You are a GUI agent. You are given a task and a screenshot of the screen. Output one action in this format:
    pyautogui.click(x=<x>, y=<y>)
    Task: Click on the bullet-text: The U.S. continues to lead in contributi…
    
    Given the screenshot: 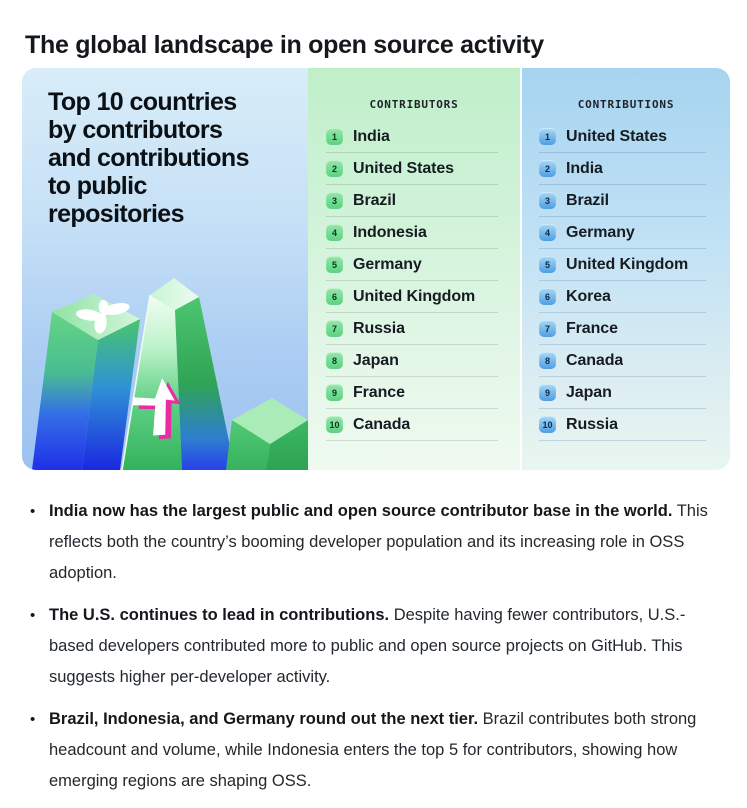 What is the action you would take?
    pyautogui.click(x=367, y=646)
    